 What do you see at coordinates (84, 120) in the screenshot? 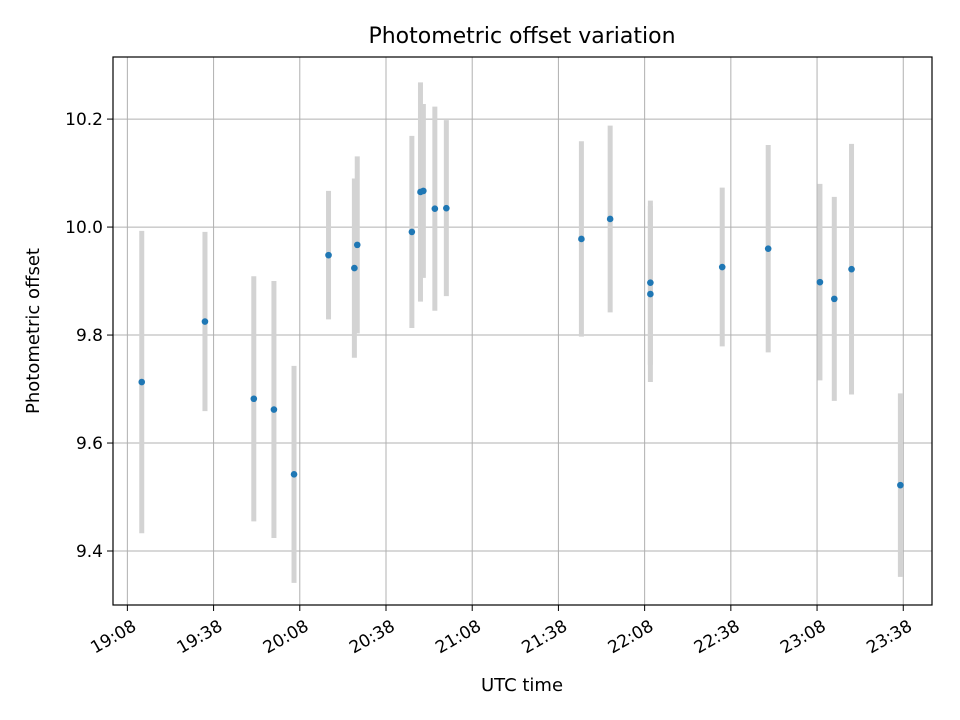
I see `y-tick-label: 10.2` at bounding box center [84, 120].